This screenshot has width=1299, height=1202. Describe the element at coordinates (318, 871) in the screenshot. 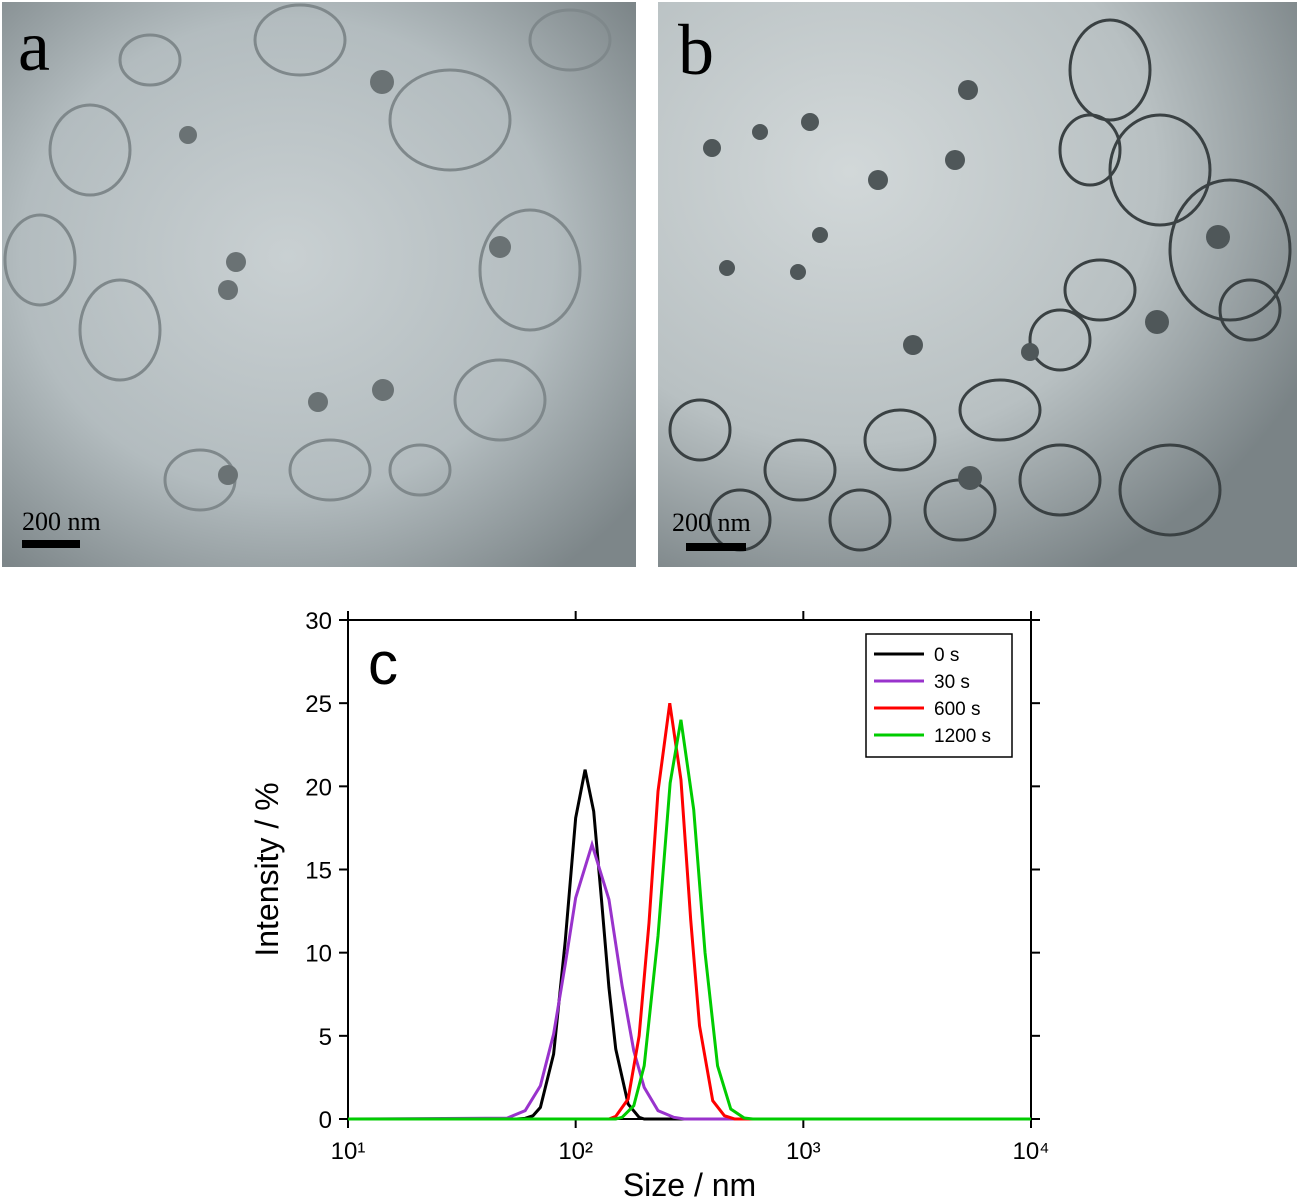

I see `y-tick-label: 15` at that location.